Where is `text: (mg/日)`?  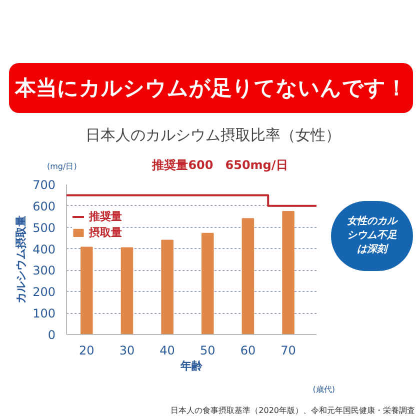
text: (mg/日) is located at coordinates (61, 166).